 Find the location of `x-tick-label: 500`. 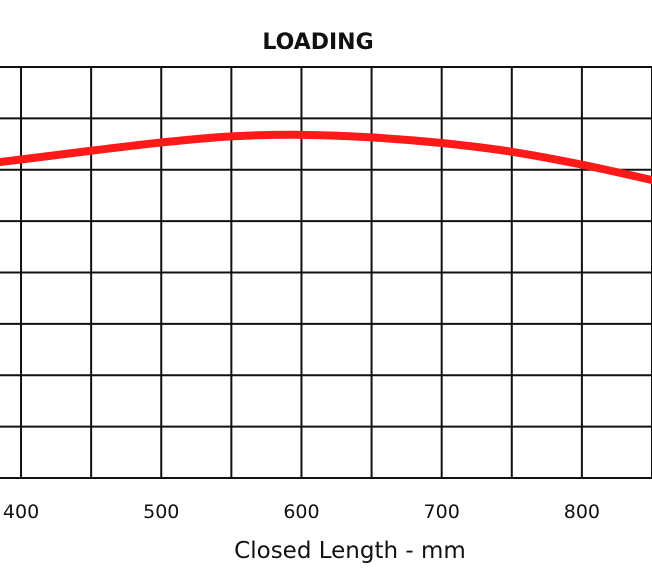

x-tick-label: 500 is located at coordinates (161, 512).